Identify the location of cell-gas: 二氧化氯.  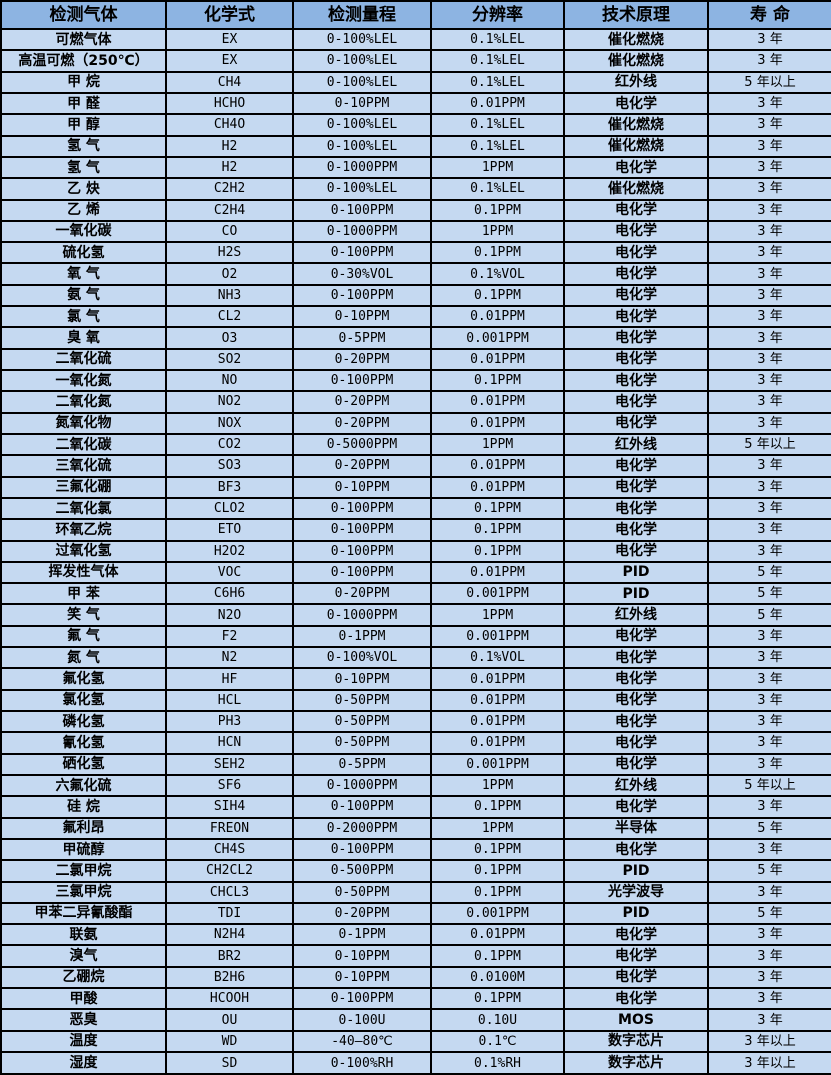
(83, 508).